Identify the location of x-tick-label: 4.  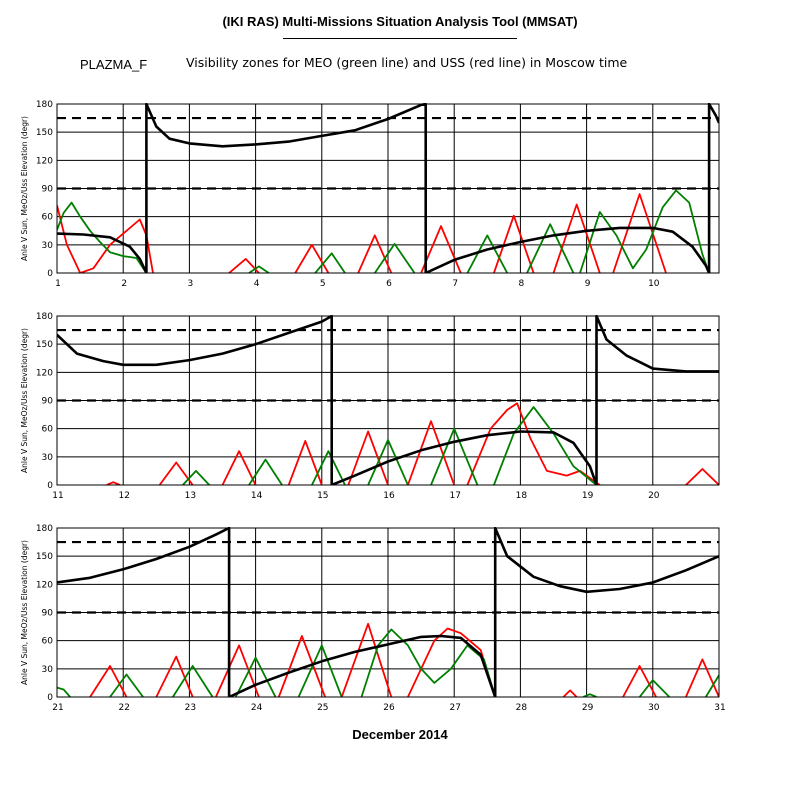
(257, 284).